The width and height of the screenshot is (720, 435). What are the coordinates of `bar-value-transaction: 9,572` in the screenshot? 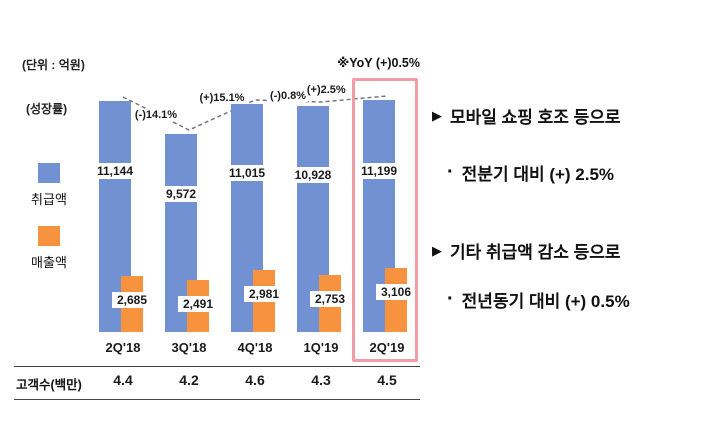 It's located at (181, 194).